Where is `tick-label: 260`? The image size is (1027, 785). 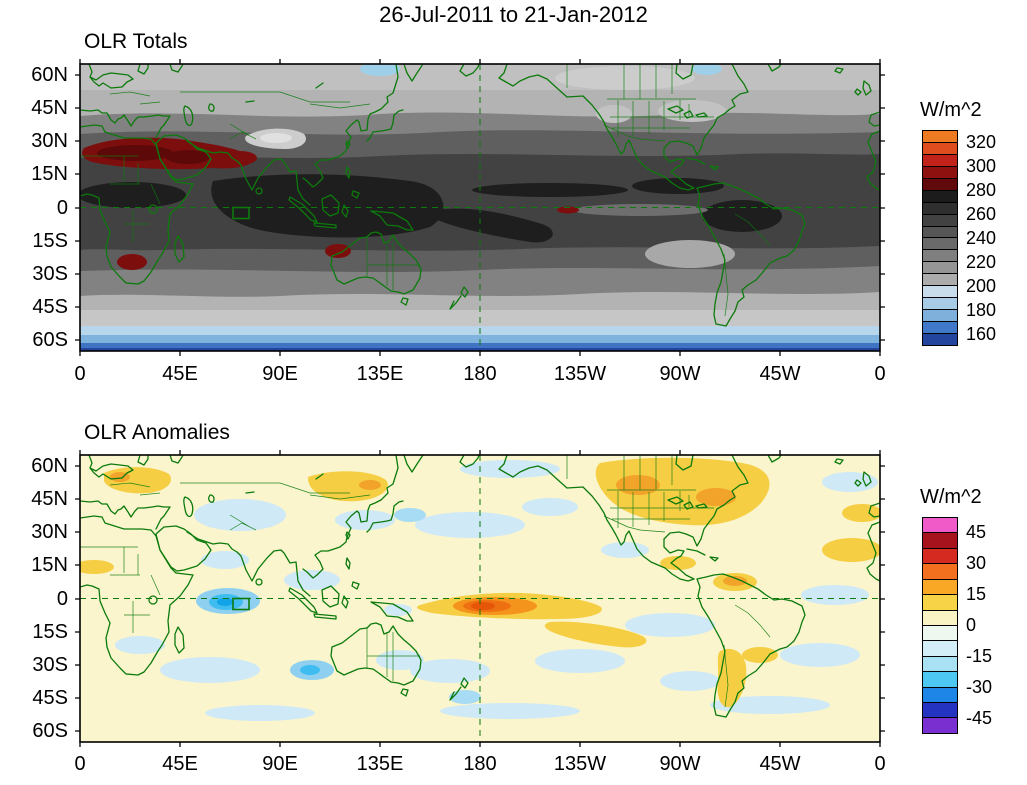 tick-label: 260 is located at coordinates (981, 214).